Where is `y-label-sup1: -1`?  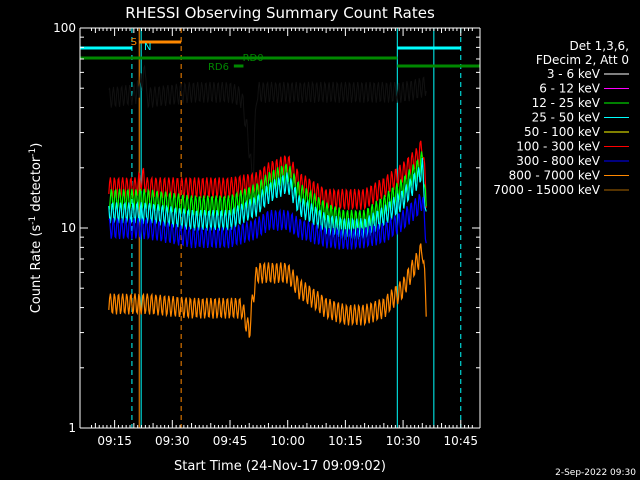
y-label-sup1: -1 is located at coordinates (33, 220).